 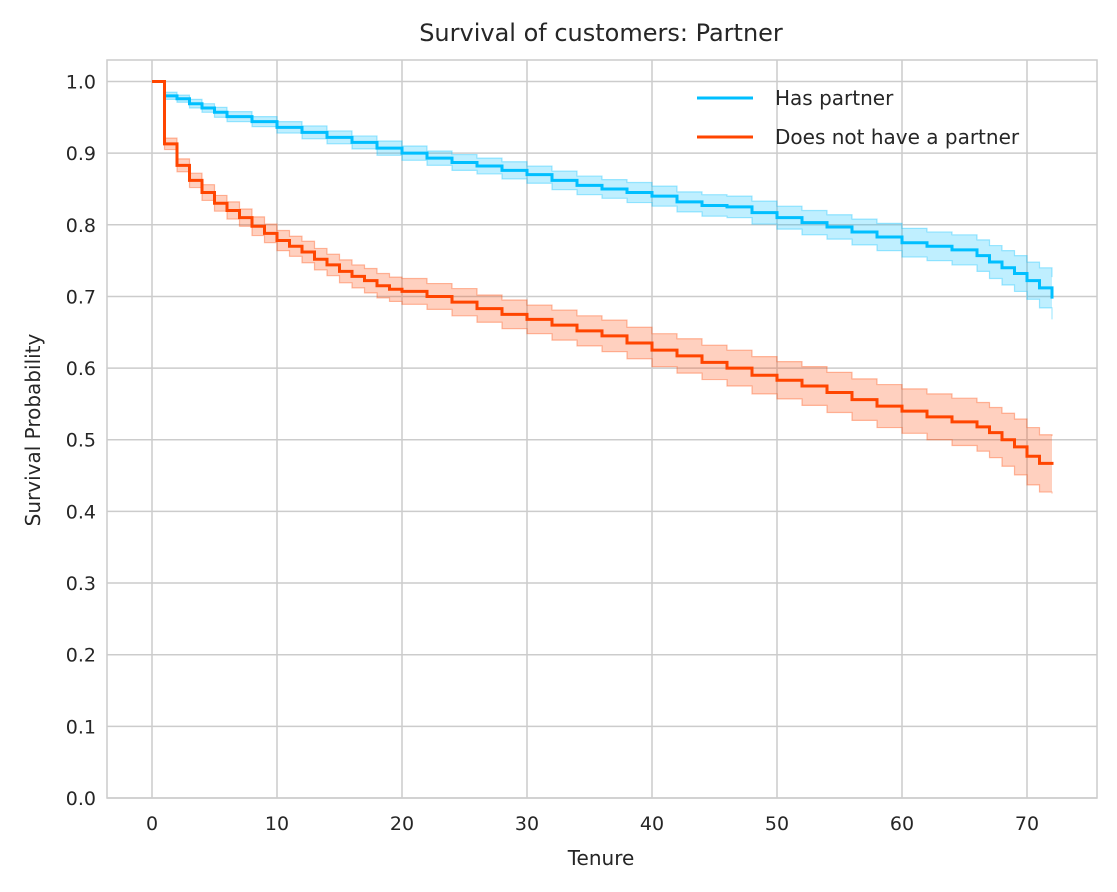 What do you see at coordinates (652, 824) in the screenshot?
I see `x-tick-label-40: 40` at bounding box center [652, 824].